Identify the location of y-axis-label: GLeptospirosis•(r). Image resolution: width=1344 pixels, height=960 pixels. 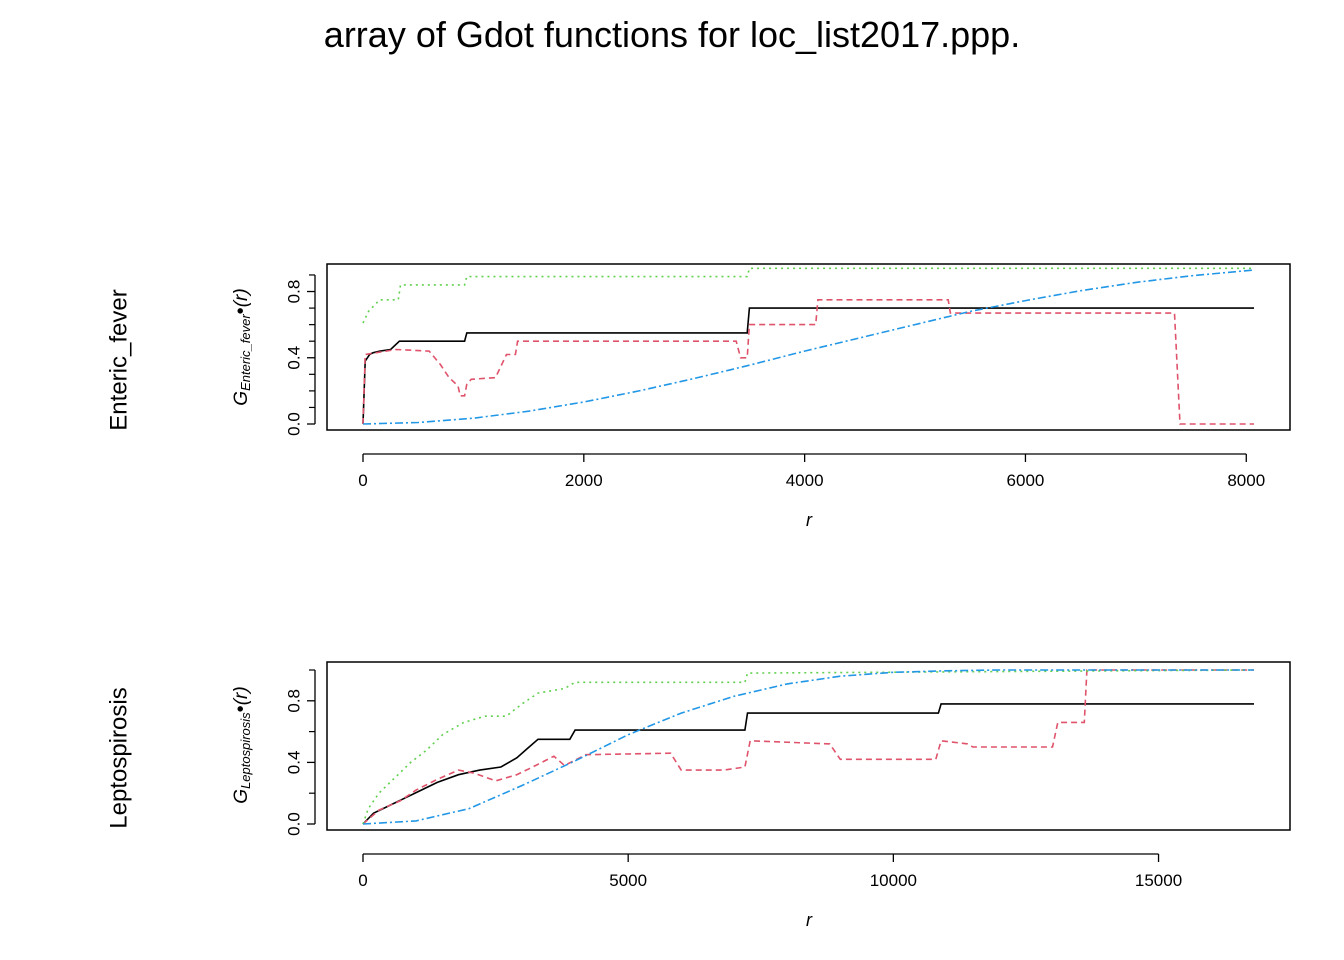
(241, 744).